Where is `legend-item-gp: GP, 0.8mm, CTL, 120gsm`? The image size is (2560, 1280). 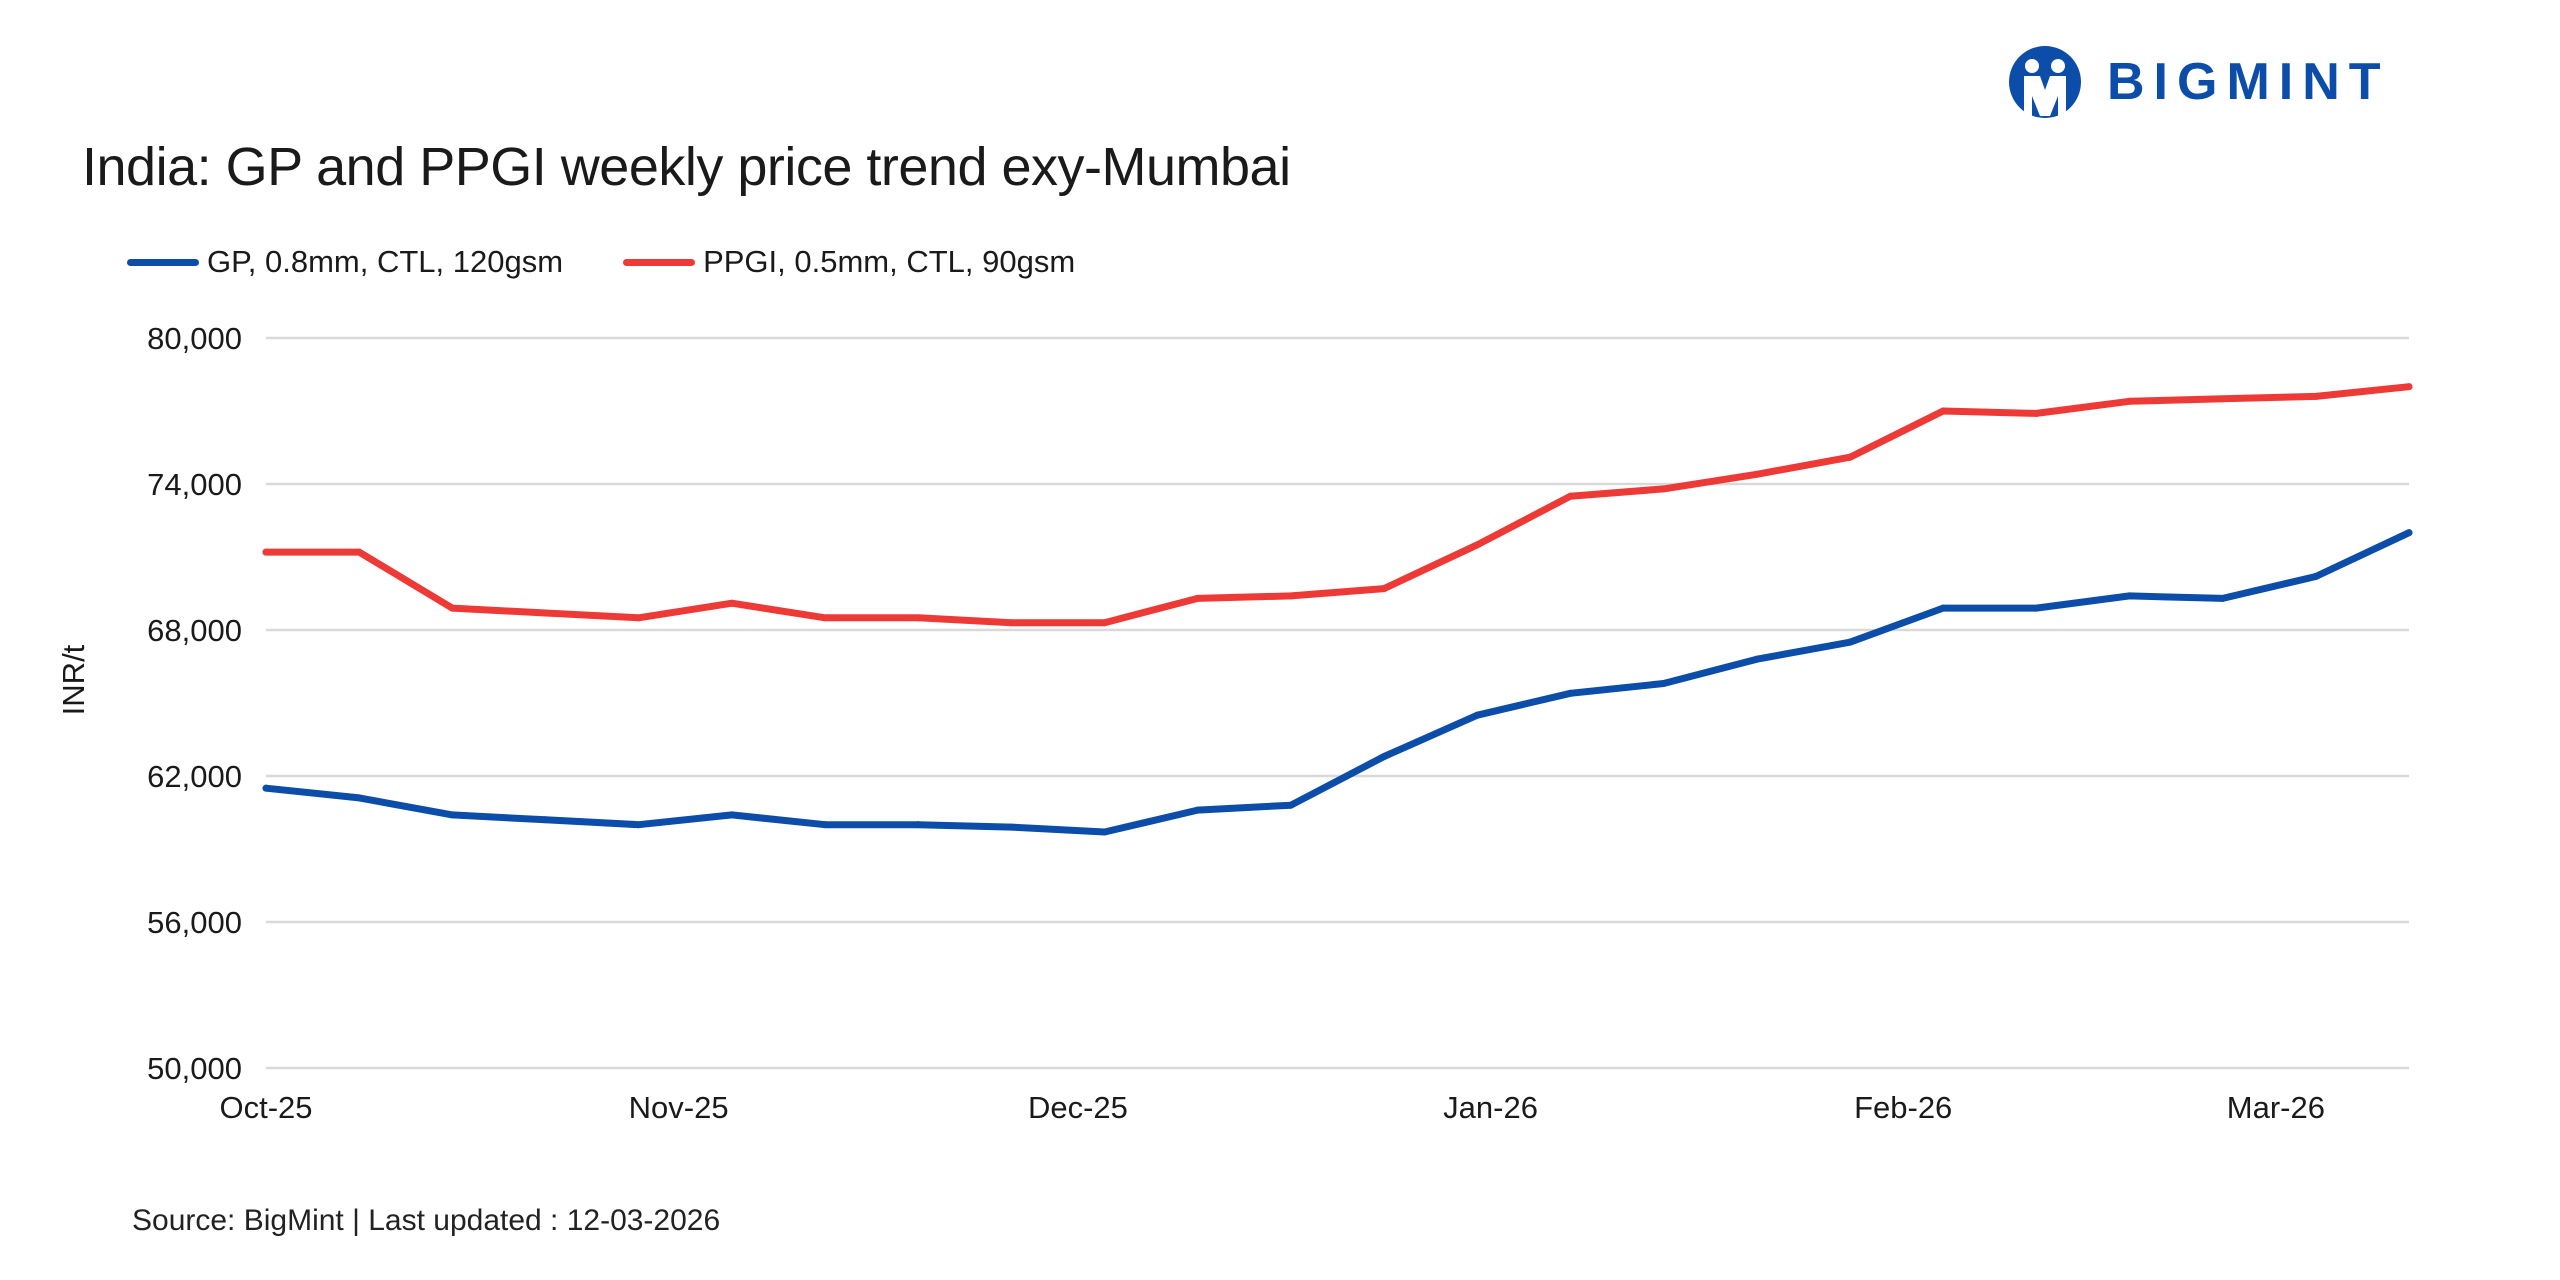 legend-item-gp: GP, 0.8mm, CTL, 120gsm is located at coordinates (345, 262).